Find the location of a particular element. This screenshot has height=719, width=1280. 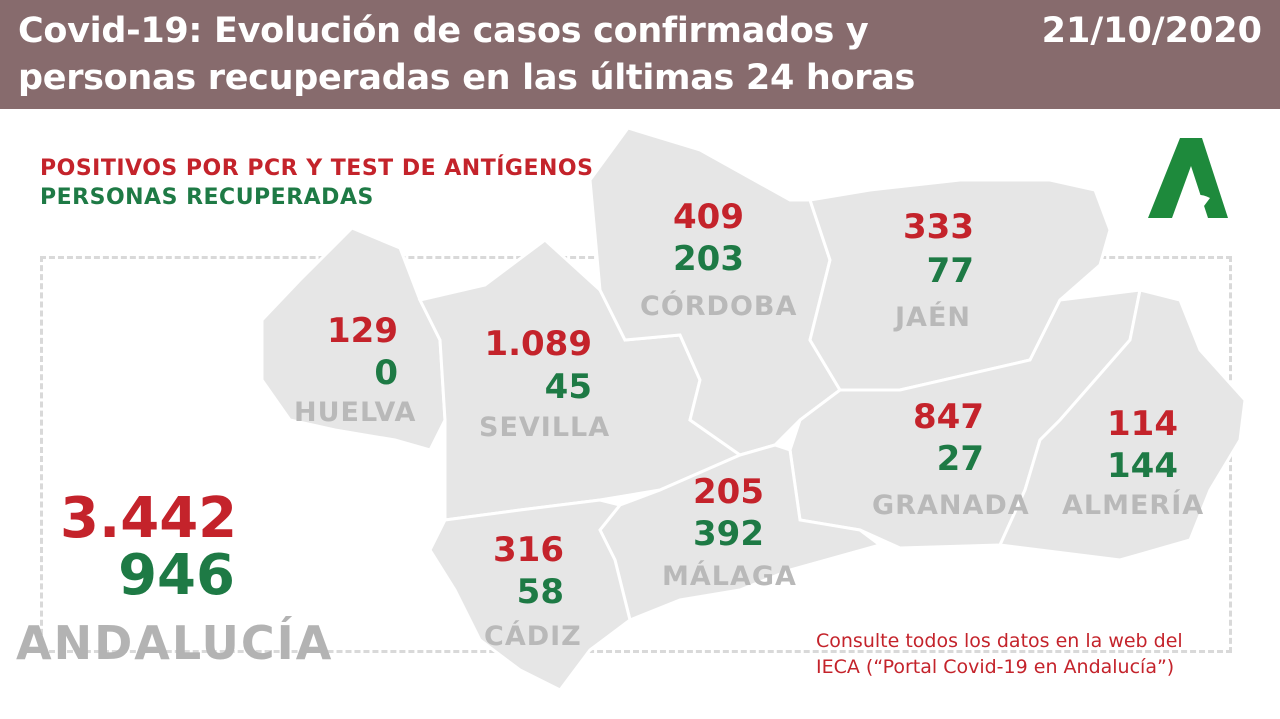

total-positives: 3.442 is located at coordinates (149, 518).